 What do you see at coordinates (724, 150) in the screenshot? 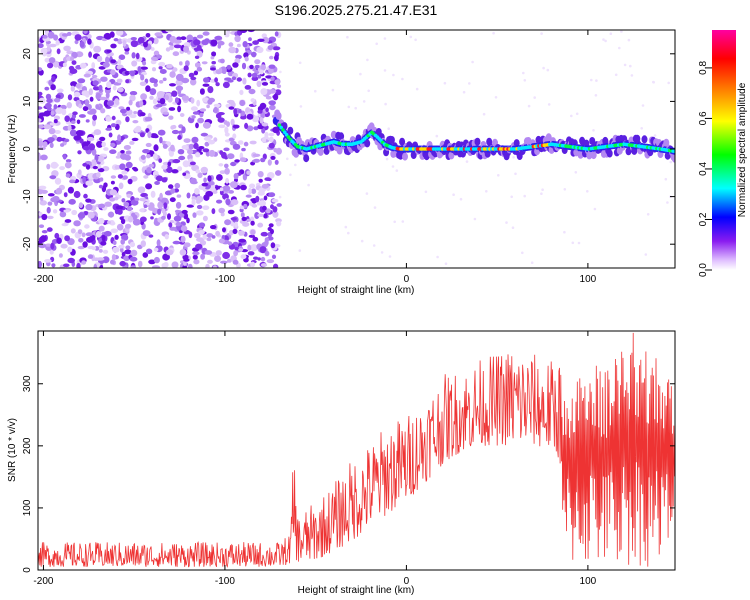
I see `colorbar-gradient` at bounding box center [724, 150].